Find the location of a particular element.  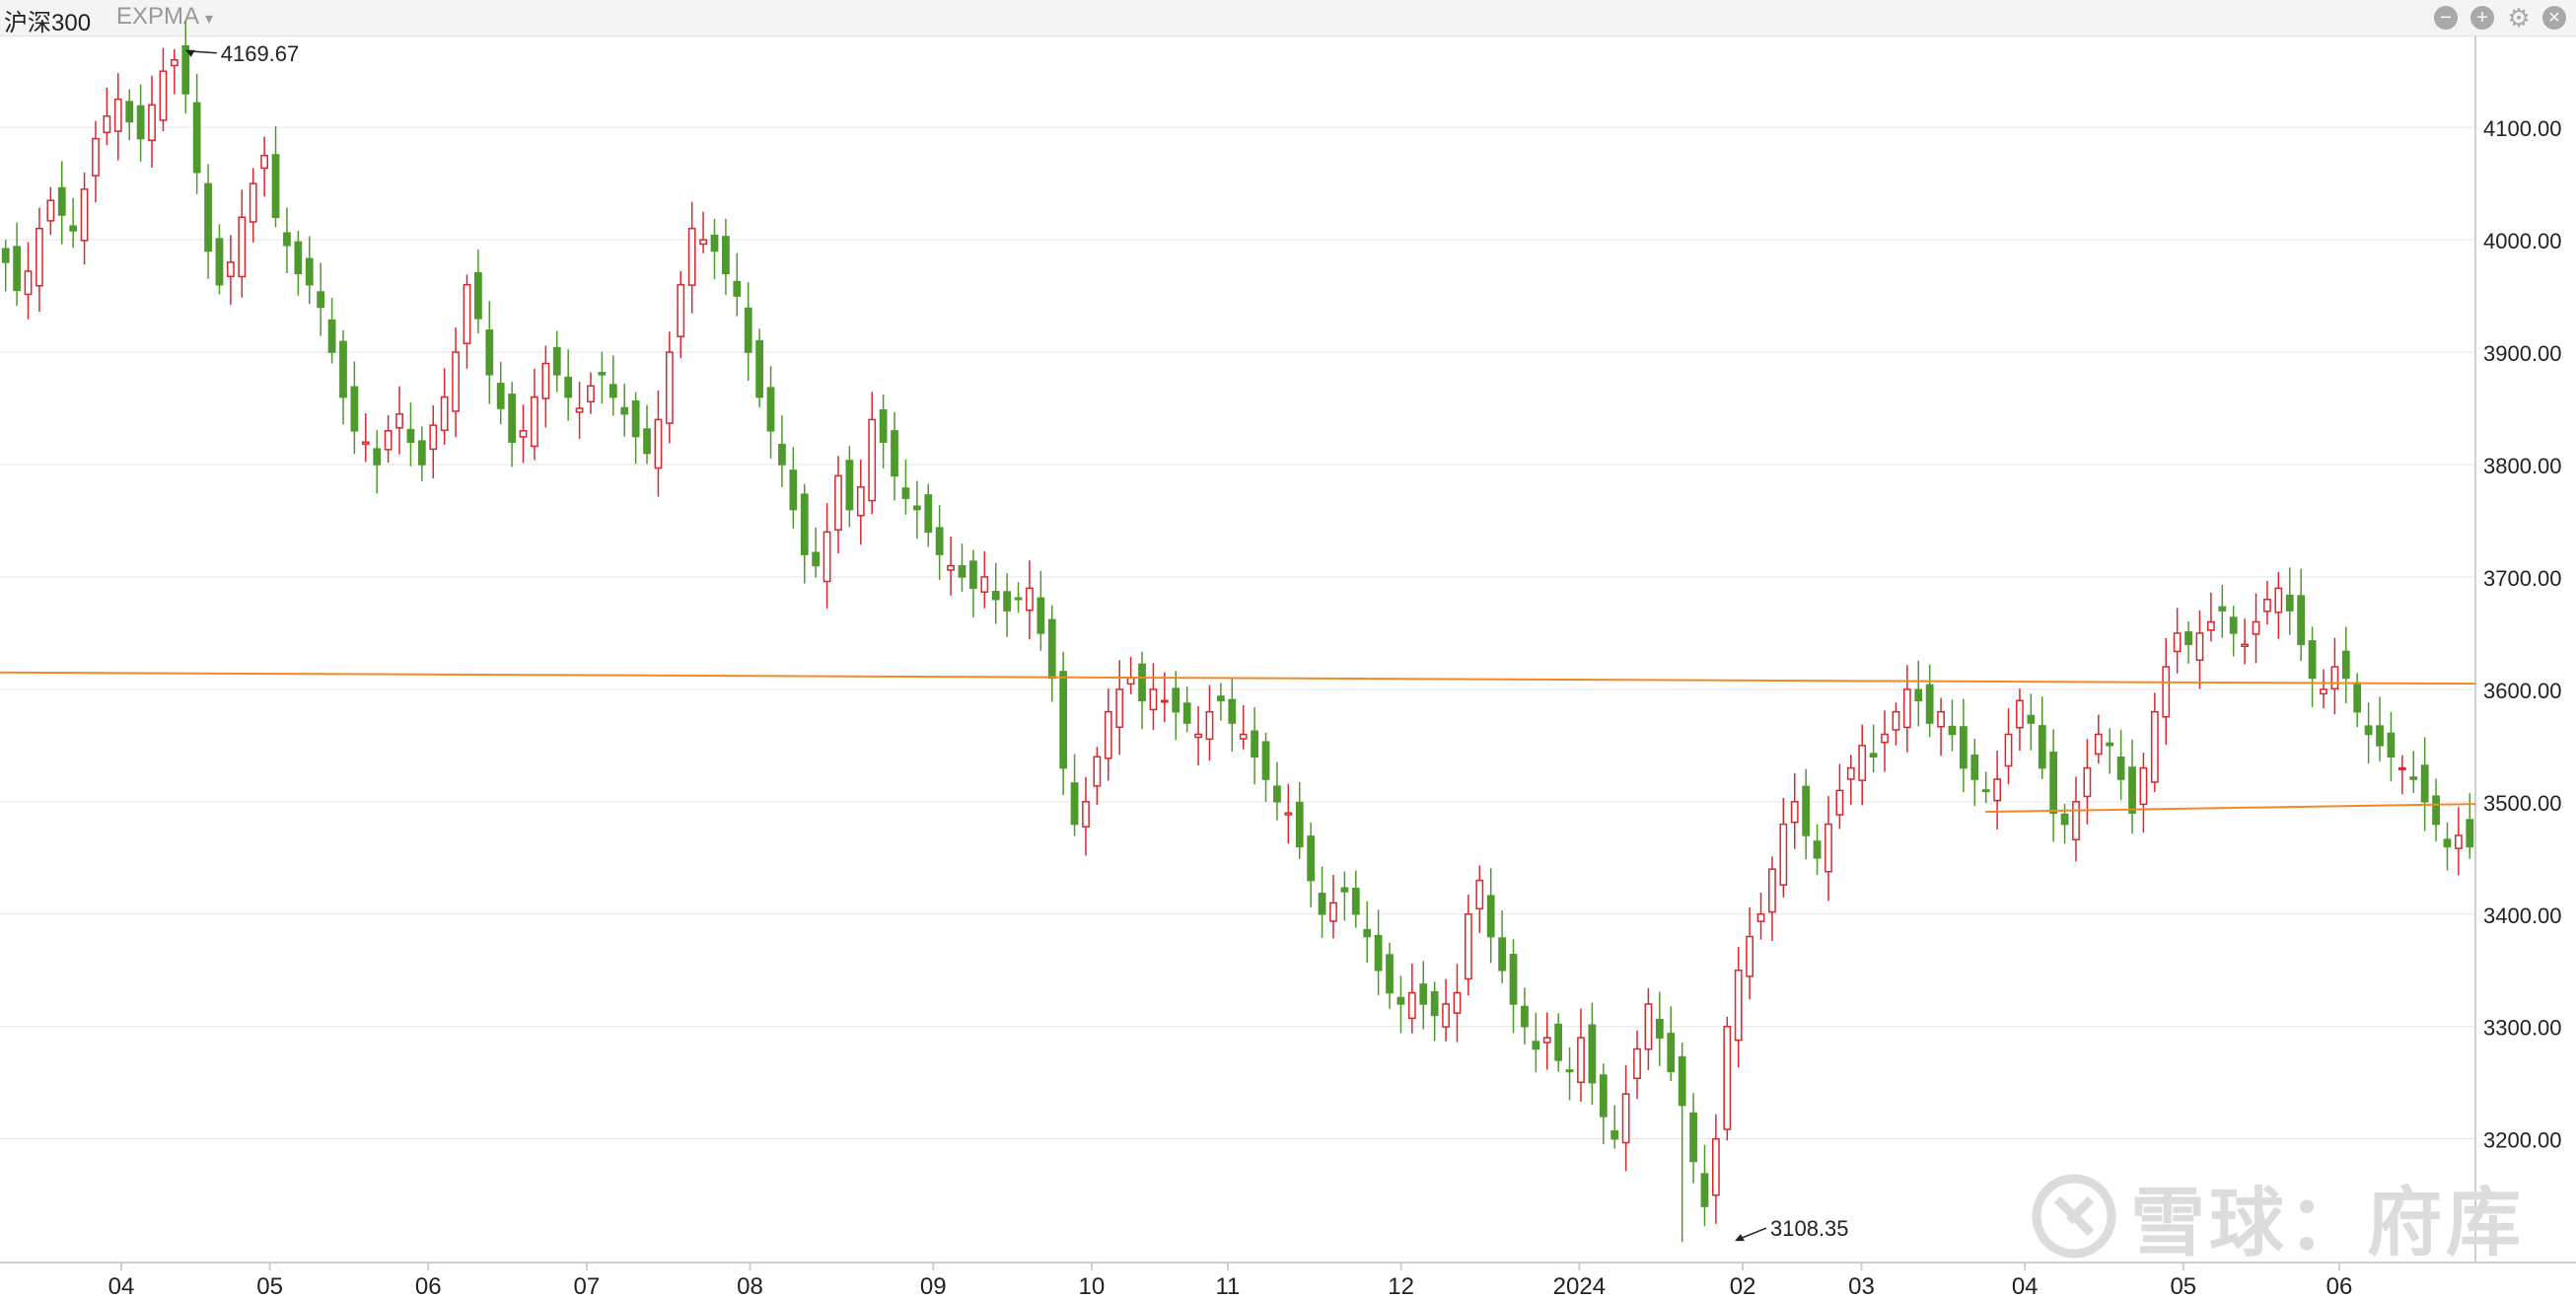

annotation-label: 4169.67 is located at coordinates (260, 53).